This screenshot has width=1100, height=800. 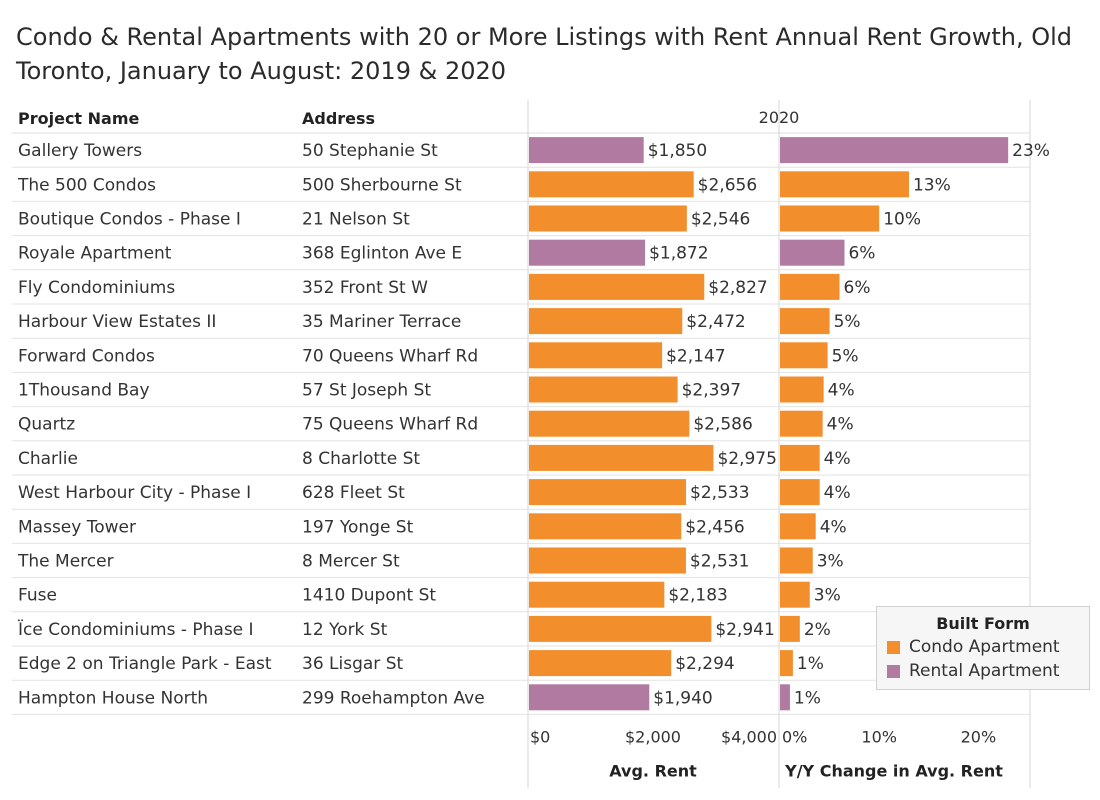 What do you see at coordinates (86, 356) in the screenshot?
I see `project-name: Forward Condos` at bounding box center [86, 356].